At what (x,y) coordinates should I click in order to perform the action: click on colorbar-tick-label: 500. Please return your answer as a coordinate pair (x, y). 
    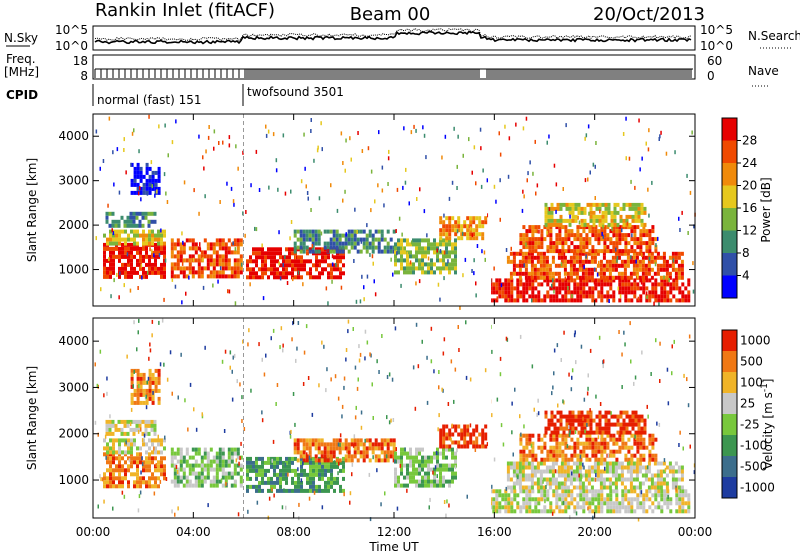
    Looking at the image, I should click on (751, 362).